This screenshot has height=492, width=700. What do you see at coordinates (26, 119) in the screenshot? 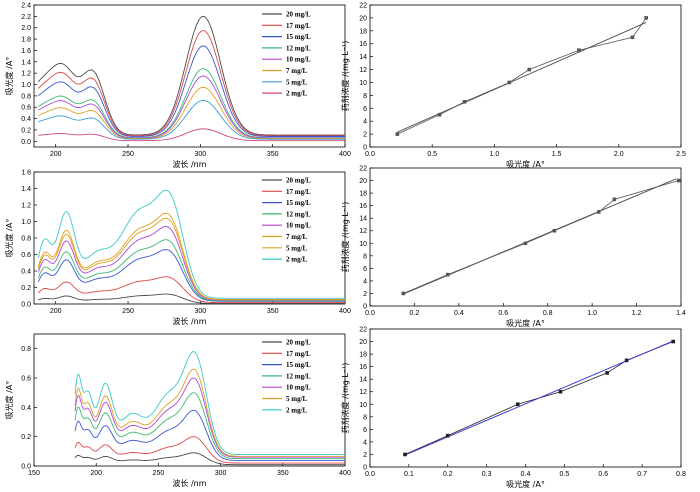
I see `y-tick-label: 0.4` at bounding box center [26, 119].